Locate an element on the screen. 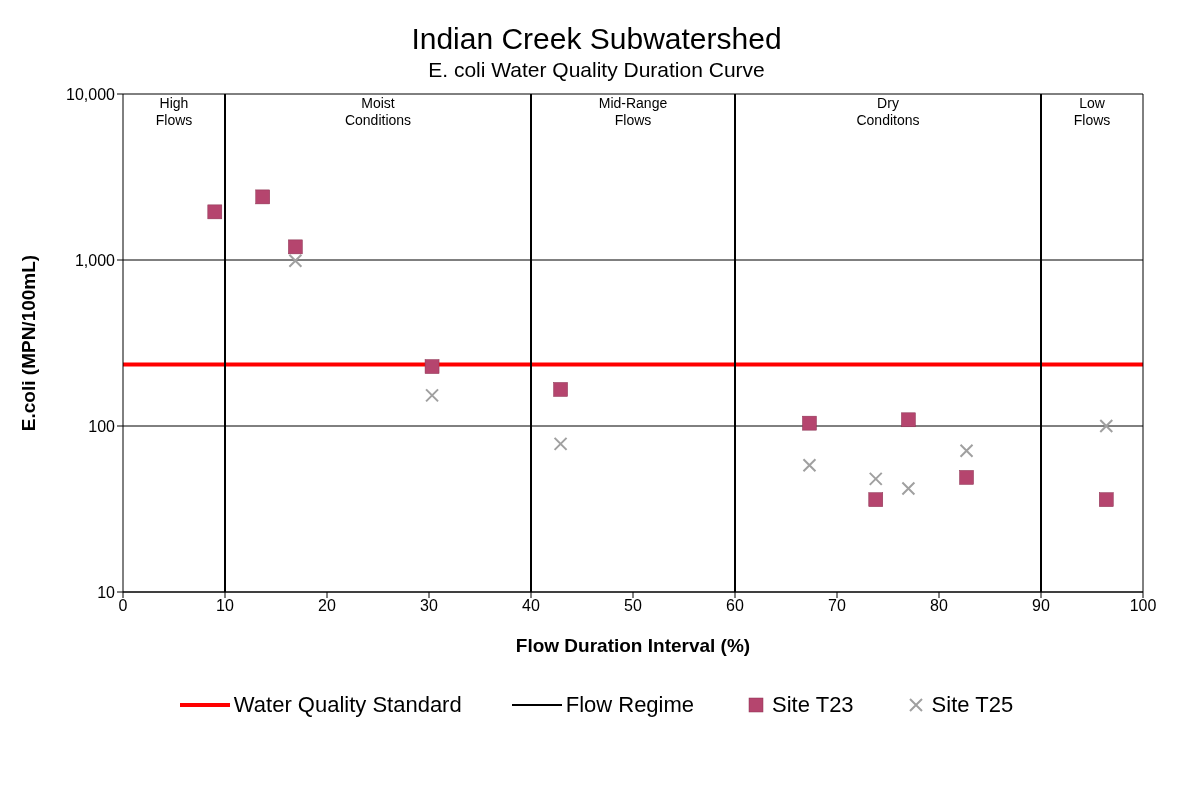  x-tick-label: 100 is located at coordinates (1143, 606).